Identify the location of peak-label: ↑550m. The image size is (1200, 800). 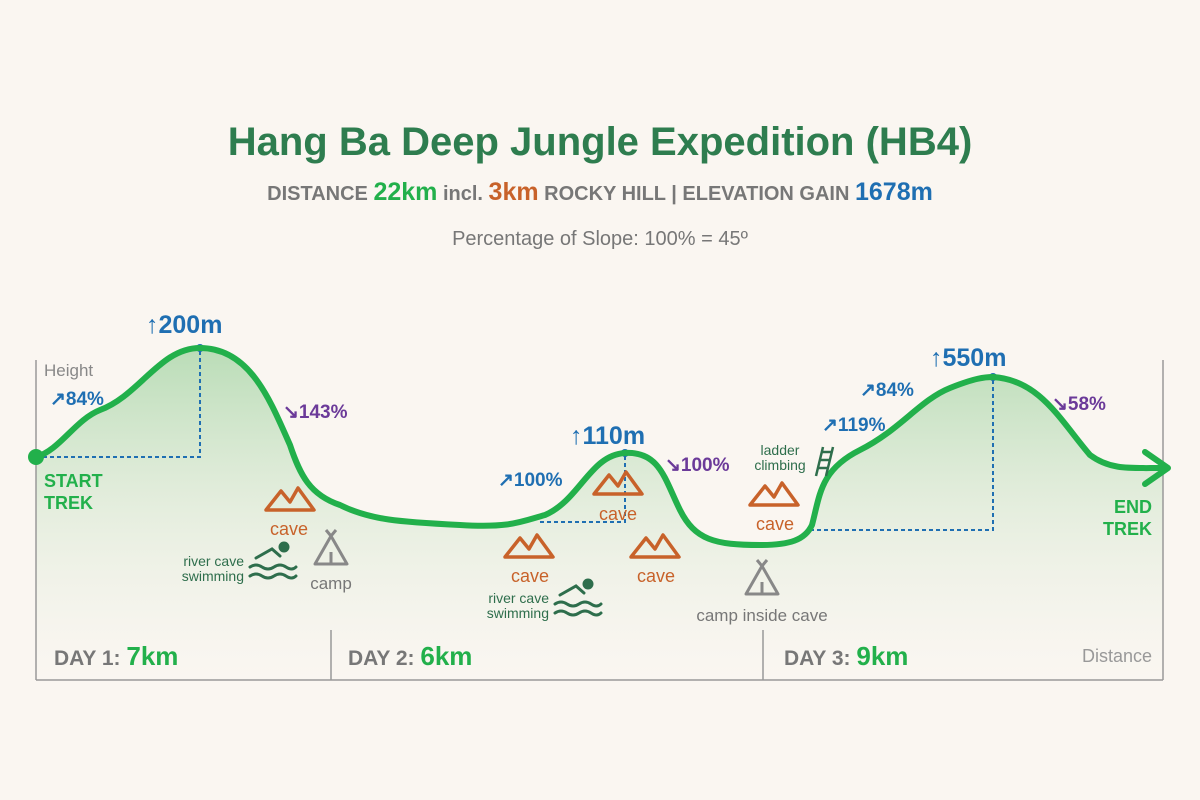
(968, 358).